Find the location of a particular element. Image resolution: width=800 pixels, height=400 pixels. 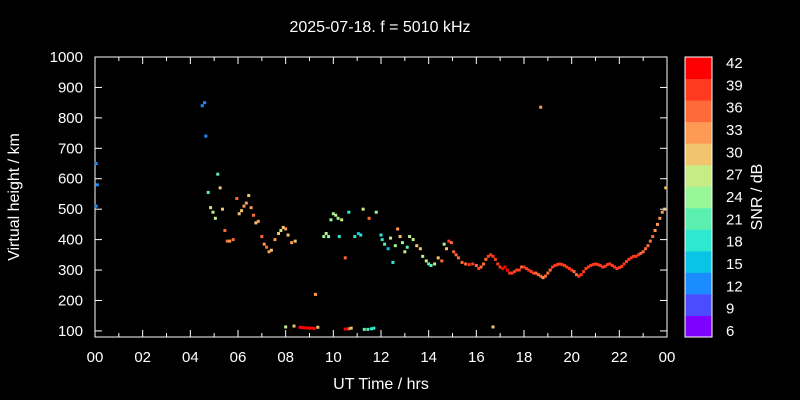

colorbar-tick-label: 18 is located at coordinates (734, 242).